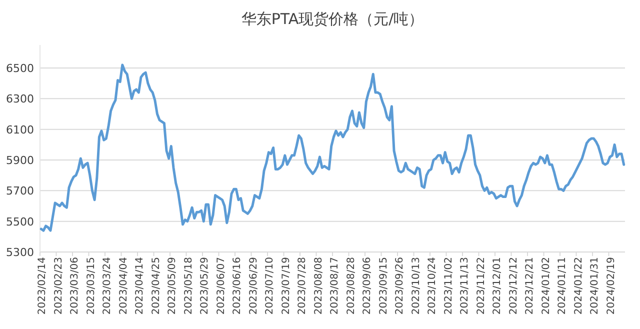 The height and width of the screenshot is (329, 640). I want to click on y-tick-label: 5700, so click(20, 191).